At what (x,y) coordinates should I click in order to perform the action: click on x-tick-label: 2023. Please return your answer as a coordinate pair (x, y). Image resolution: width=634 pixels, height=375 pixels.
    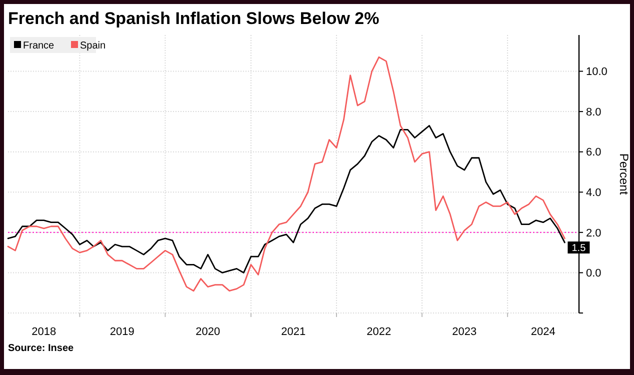
    Looking at the image, I should click on (464, 332).